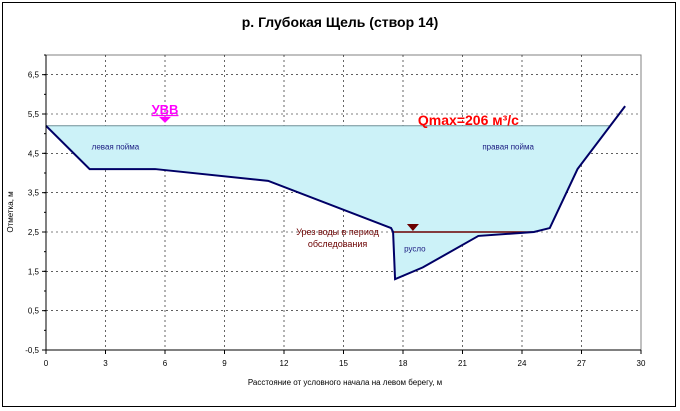 Image resolution: width=680 pixels, height=411 pixels. What do you see at coordinates (224, 363) in the screenshot?
I see `x-tick-label: 9` at bounding box center [224, 363].